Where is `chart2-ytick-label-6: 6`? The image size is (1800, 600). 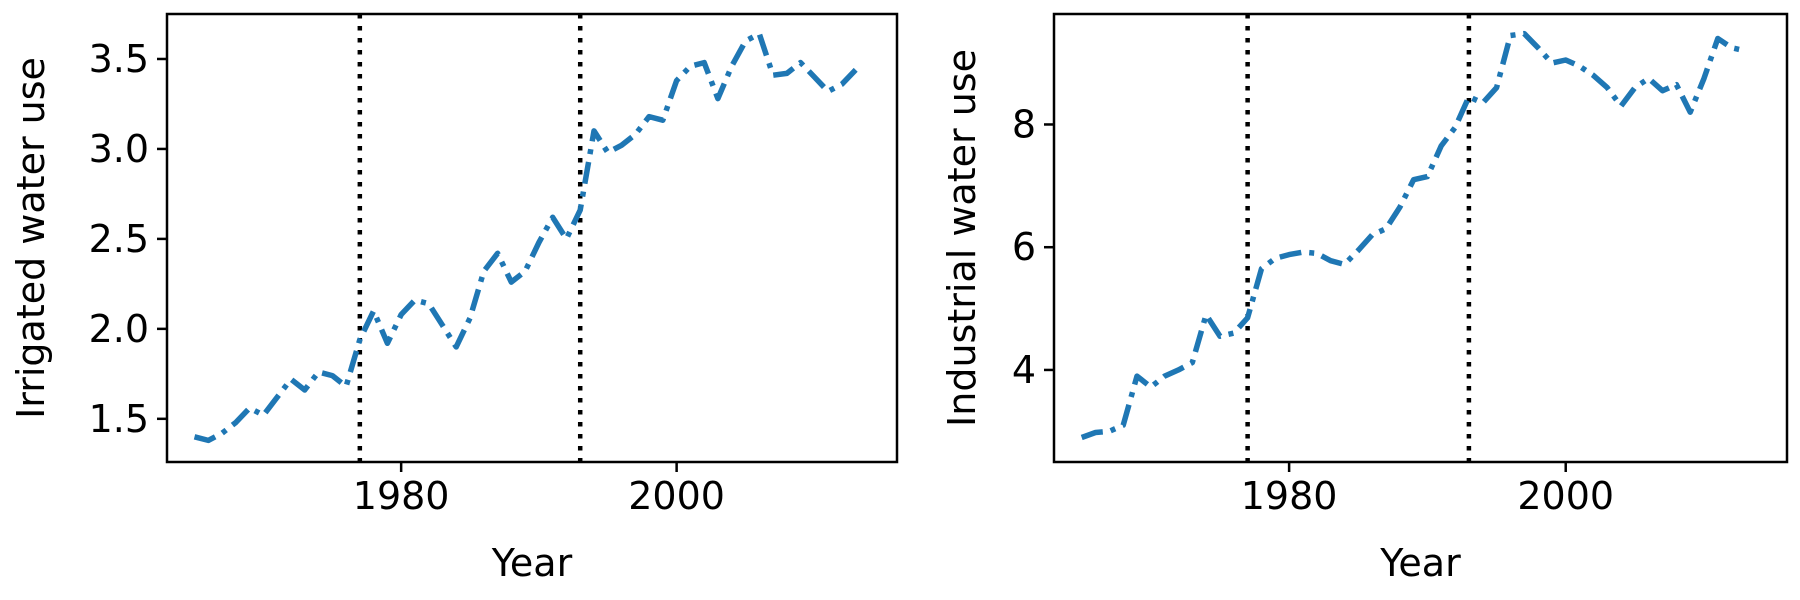 chart2-ytick-label-6: 6 is located at coordinates (1024, 247).